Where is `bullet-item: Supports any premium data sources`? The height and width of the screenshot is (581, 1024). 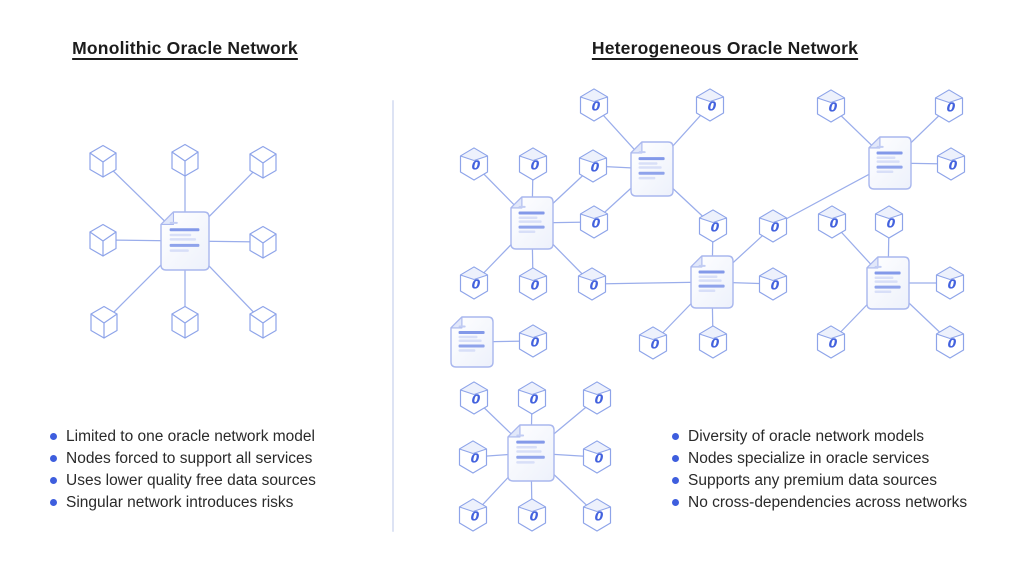
bullet-item: Supports any premium data sources is located at coordinates (819, 481).